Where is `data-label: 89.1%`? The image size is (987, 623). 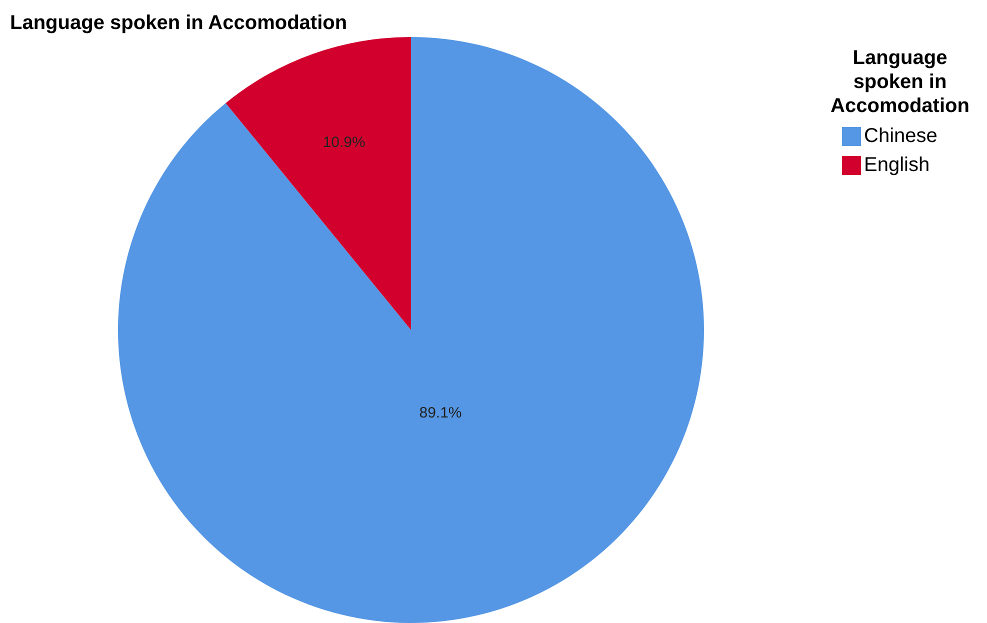 data-label: 89.1% is located at coordinates (440, 413).